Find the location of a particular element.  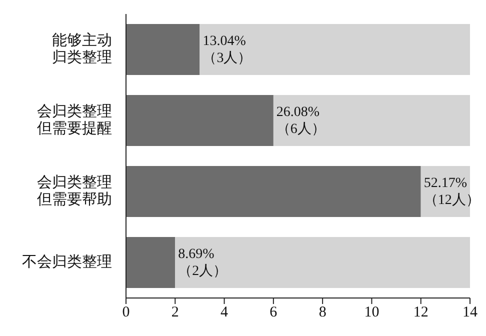

x-tick-label: 6 is located at coordinates (274, 312).